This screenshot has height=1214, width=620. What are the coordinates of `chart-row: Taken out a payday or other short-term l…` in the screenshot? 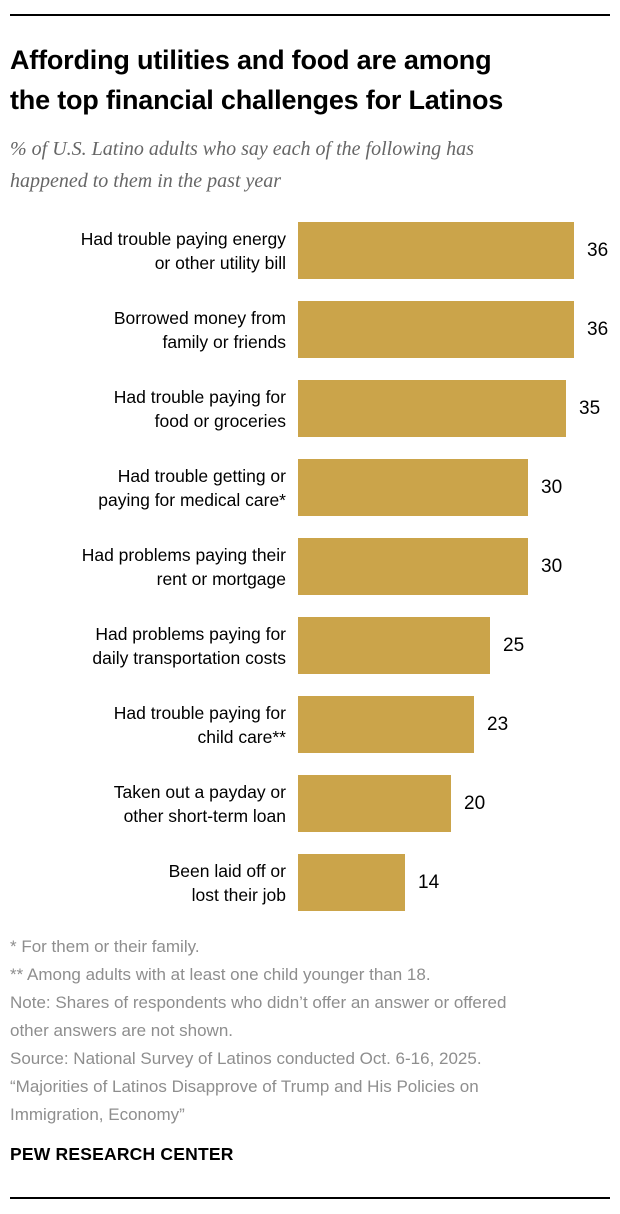 It's located at (310, 803).